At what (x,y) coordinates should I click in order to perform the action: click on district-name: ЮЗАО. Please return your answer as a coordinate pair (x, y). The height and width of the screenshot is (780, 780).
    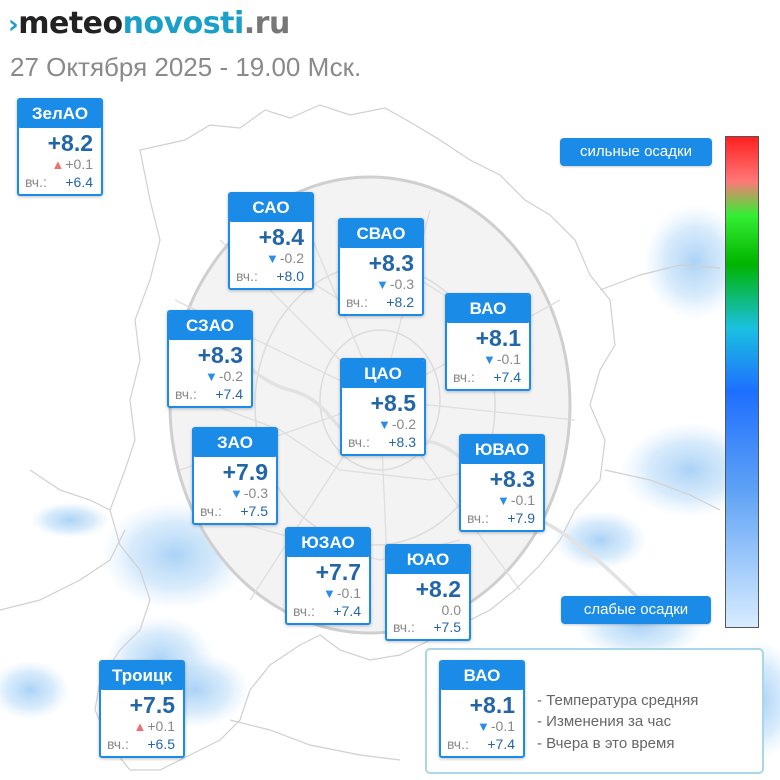
    Looking at the image, I should click on (328, 543).